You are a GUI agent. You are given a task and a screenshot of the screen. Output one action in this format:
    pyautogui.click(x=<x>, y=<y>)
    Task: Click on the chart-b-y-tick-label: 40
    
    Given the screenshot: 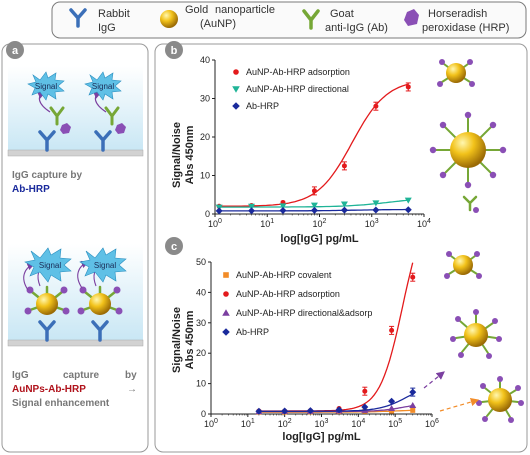 What is the action you would take?
    pyautogui.click(x=205, y=60)
    